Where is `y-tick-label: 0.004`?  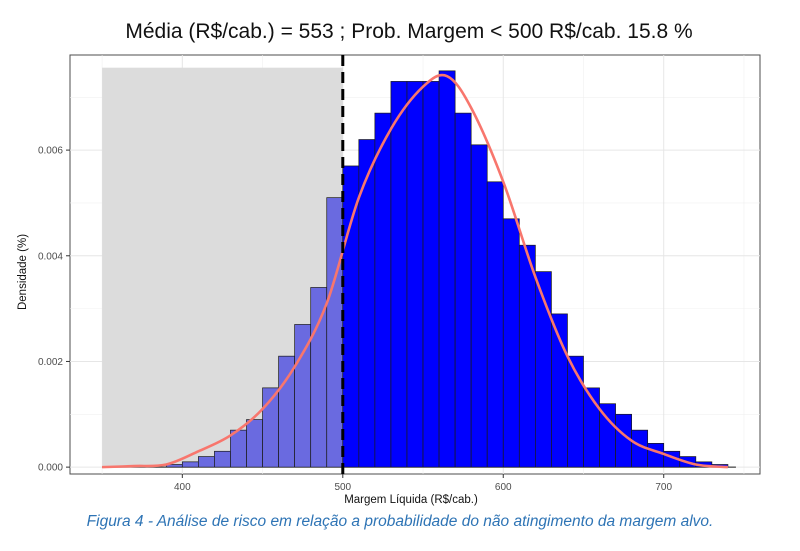
y-tick-label: 0.004 is located at coordinates (50, 256).